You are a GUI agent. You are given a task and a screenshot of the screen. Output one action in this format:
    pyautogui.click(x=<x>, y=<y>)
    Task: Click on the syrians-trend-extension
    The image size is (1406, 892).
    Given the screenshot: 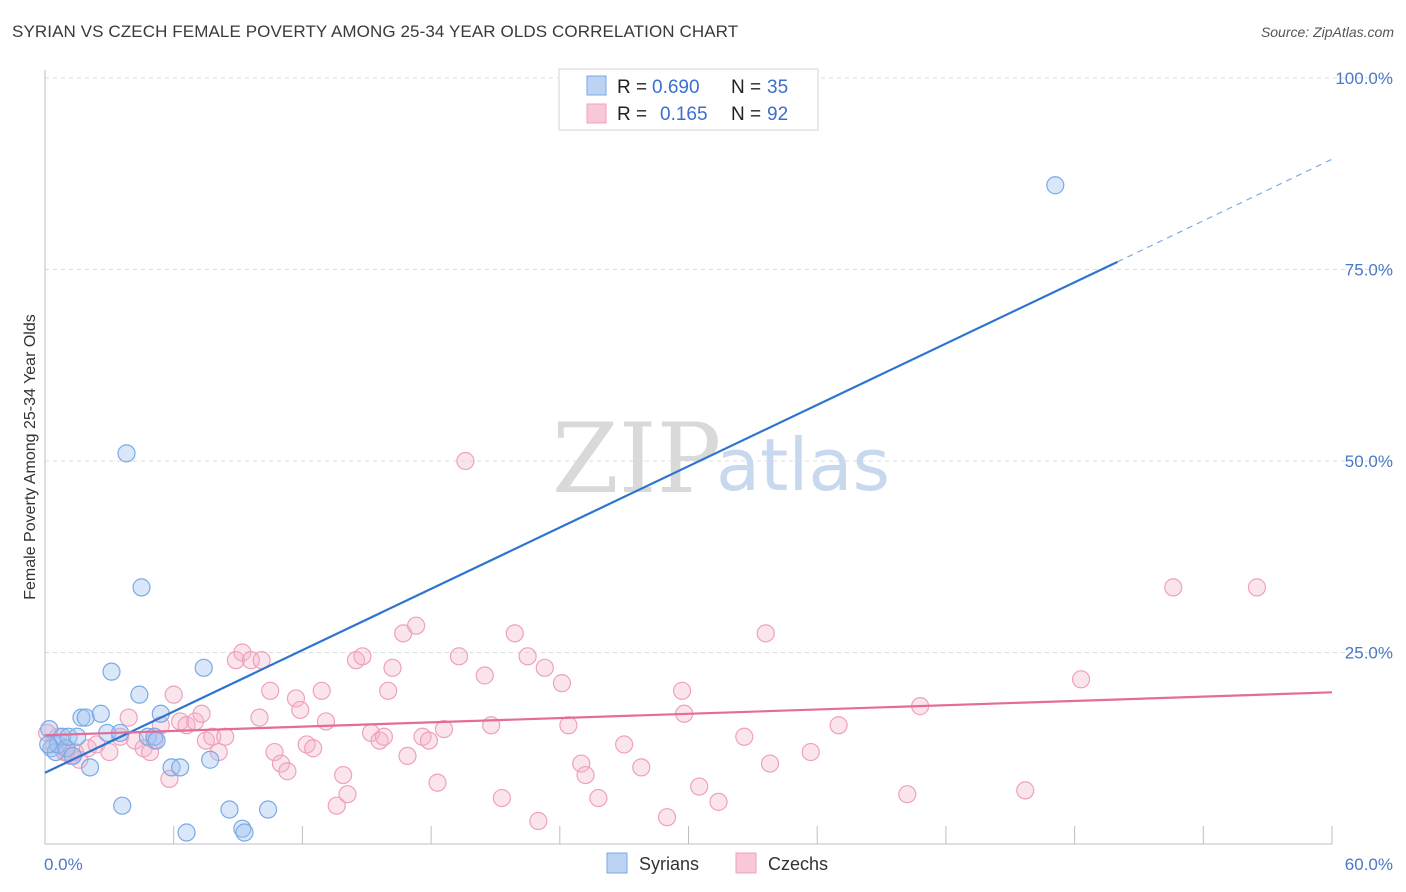 What is the action you would take?
    pyautogui.click(x=1225, y=210)
    